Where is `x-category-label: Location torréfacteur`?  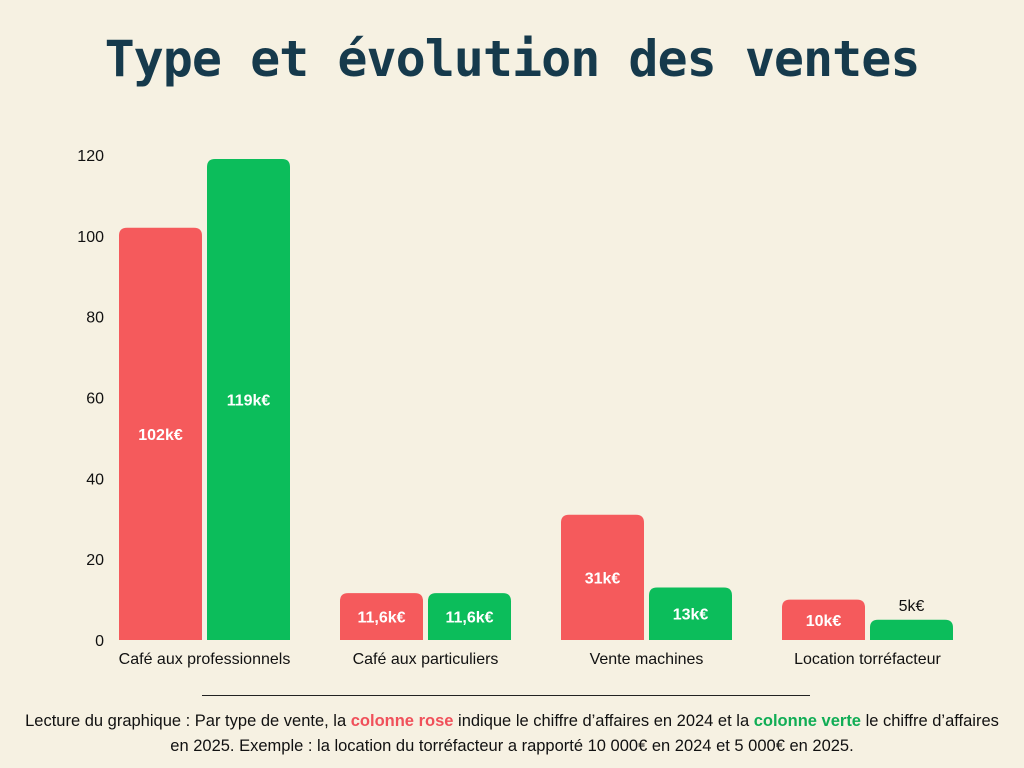
x-category-label: Location torréfacteur is located at coordinates (867, 659).